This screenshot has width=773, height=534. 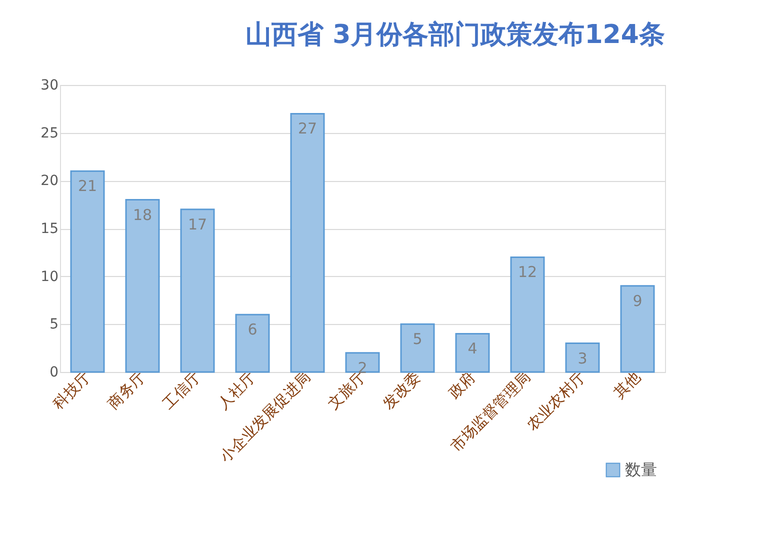 I want to click on data-label: 9, so click(x=637, y=301).